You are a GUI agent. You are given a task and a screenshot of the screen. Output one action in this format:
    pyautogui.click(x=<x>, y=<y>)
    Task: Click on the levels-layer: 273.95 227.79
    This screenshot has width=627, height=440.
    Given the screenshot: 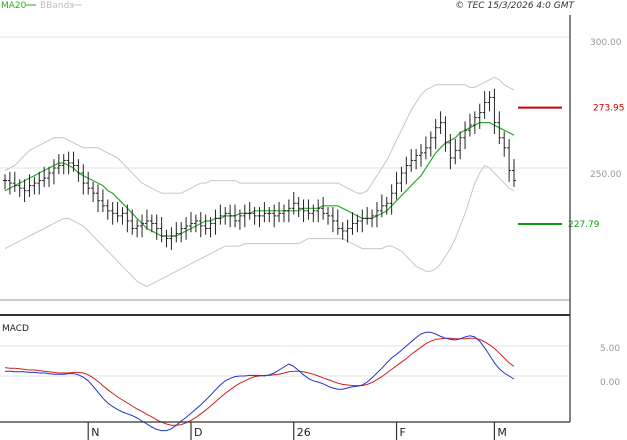 What is the action you would take?
    pyautogui.click(x=571, y=167)
    